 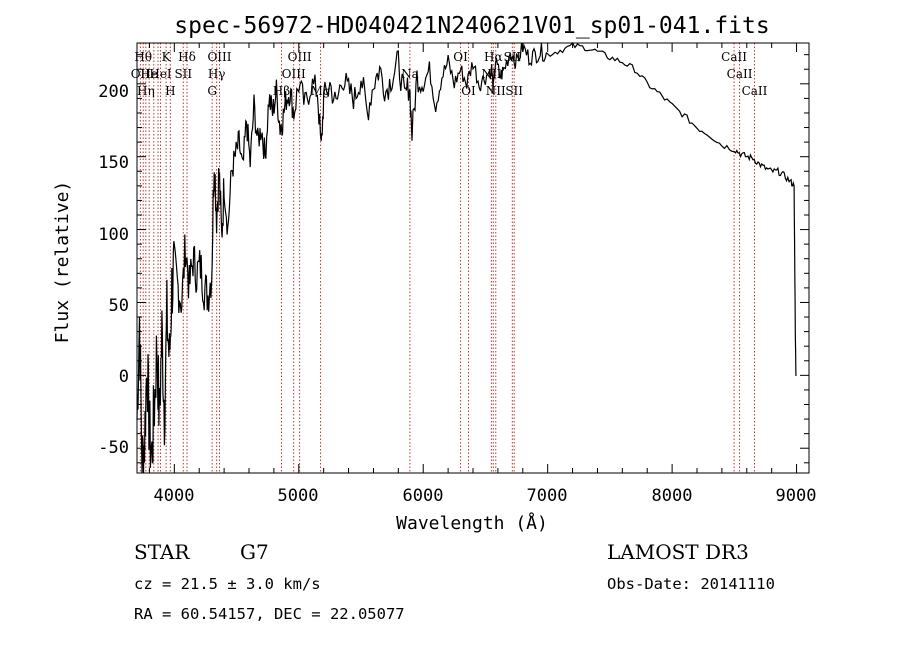 I want to click on spectral-line-label: OII, so click(x=141, y=74).